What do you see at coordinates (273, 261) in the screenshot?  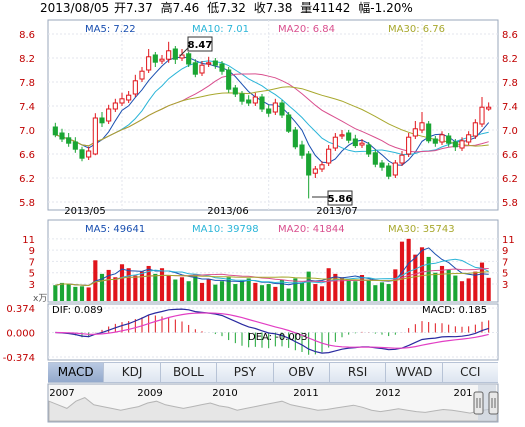 I see `volume-gridlines` at bounding box center [273, 261].